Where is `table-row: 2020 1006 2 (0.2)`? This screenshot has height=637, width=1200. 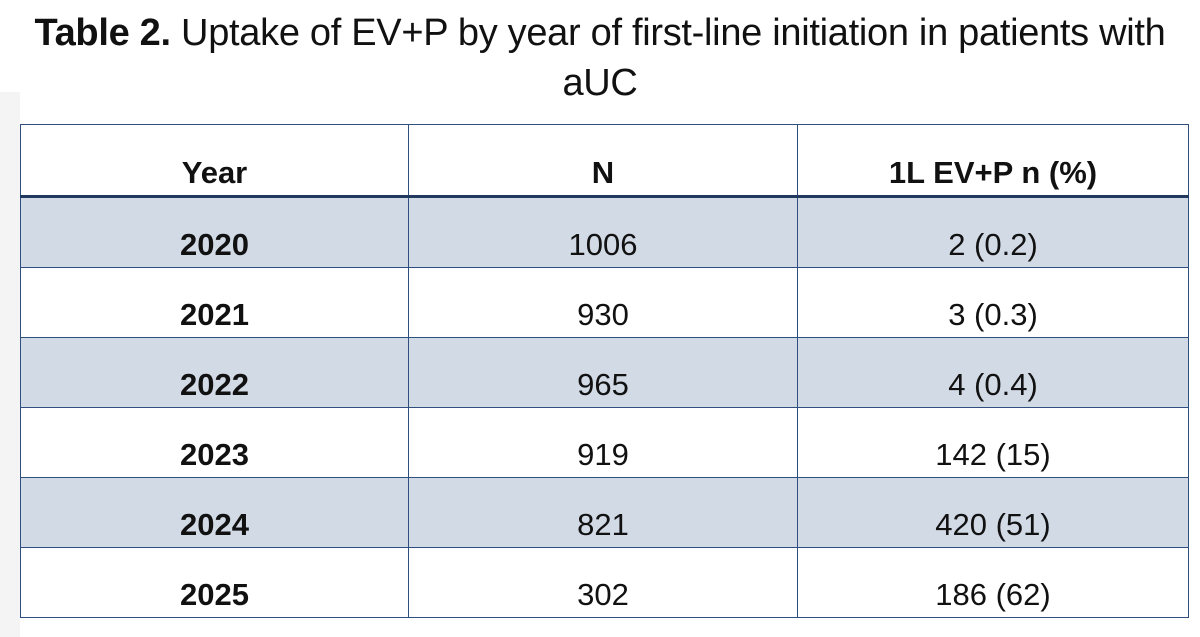
table-row: 2020 1006 2 (0.2) is located at coordinates (604, 232).